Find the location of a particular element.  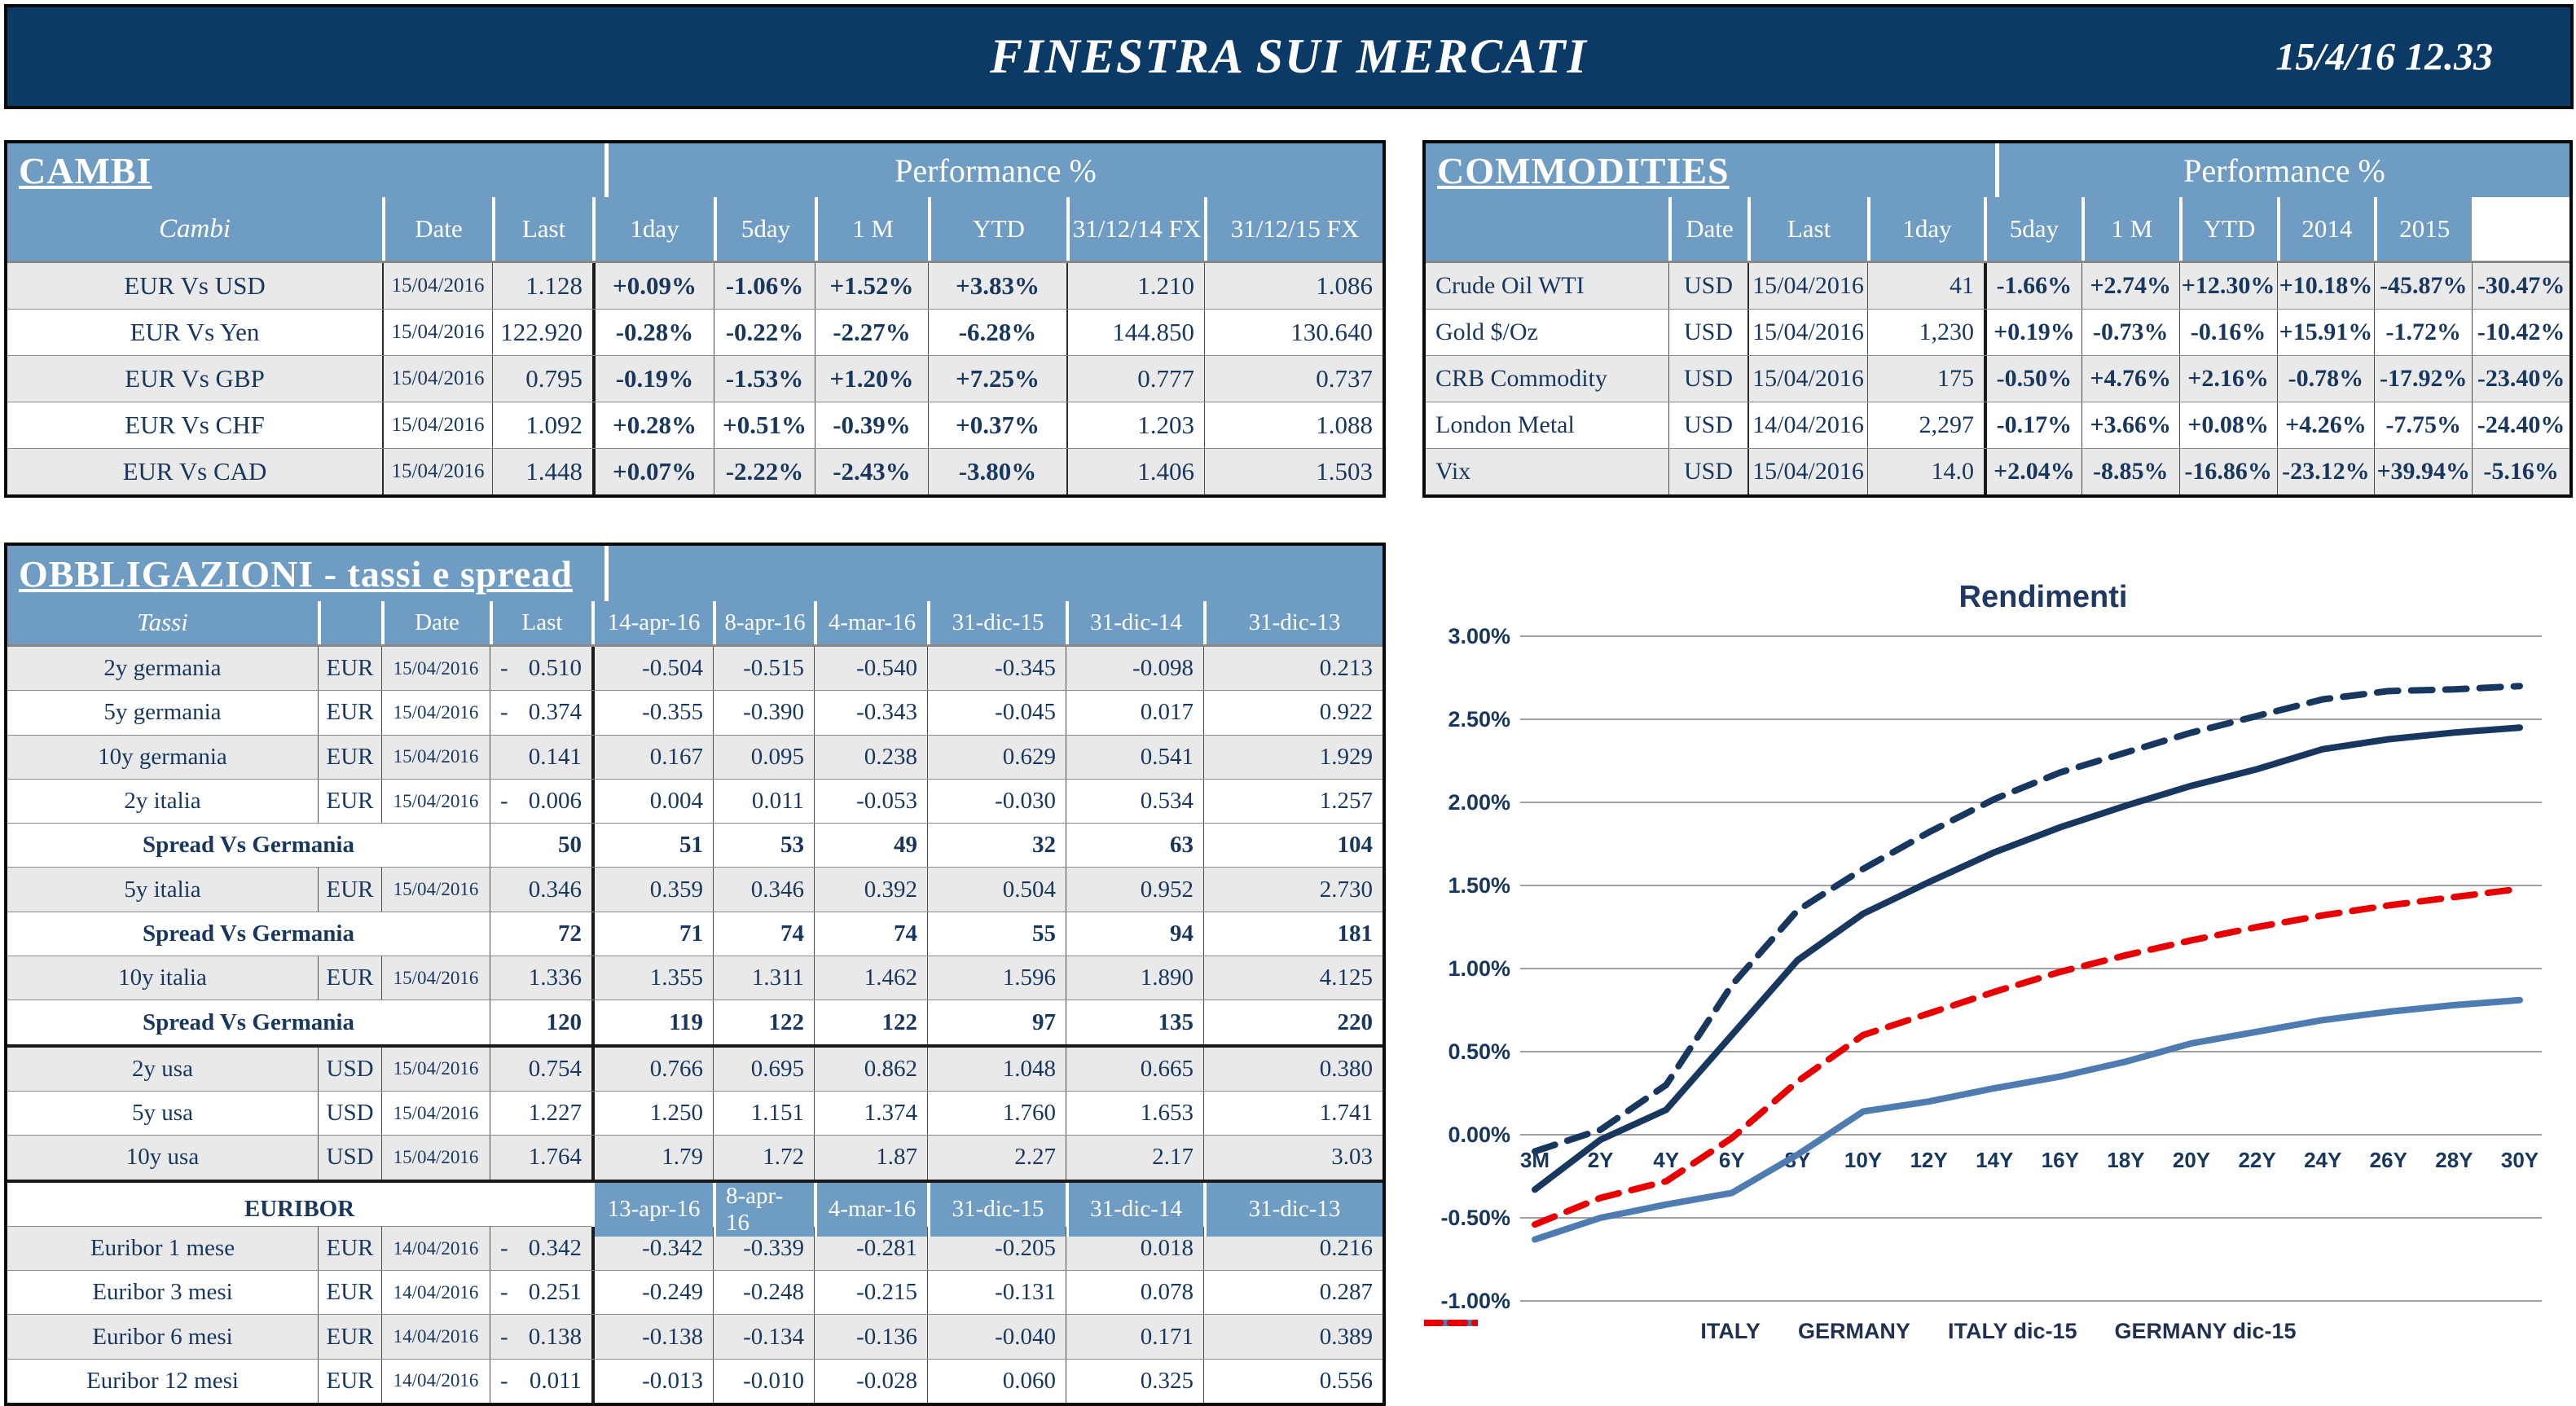

bond-last: 0.141 is located at coordinates (540, 757).